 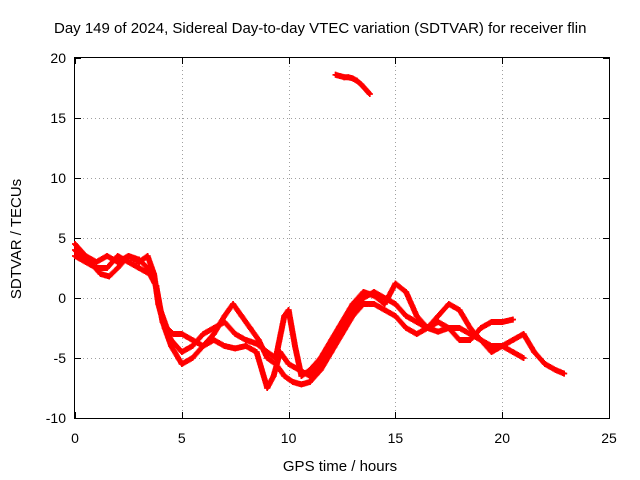 I want to click on series-track-d, so click(x=352, y=84).